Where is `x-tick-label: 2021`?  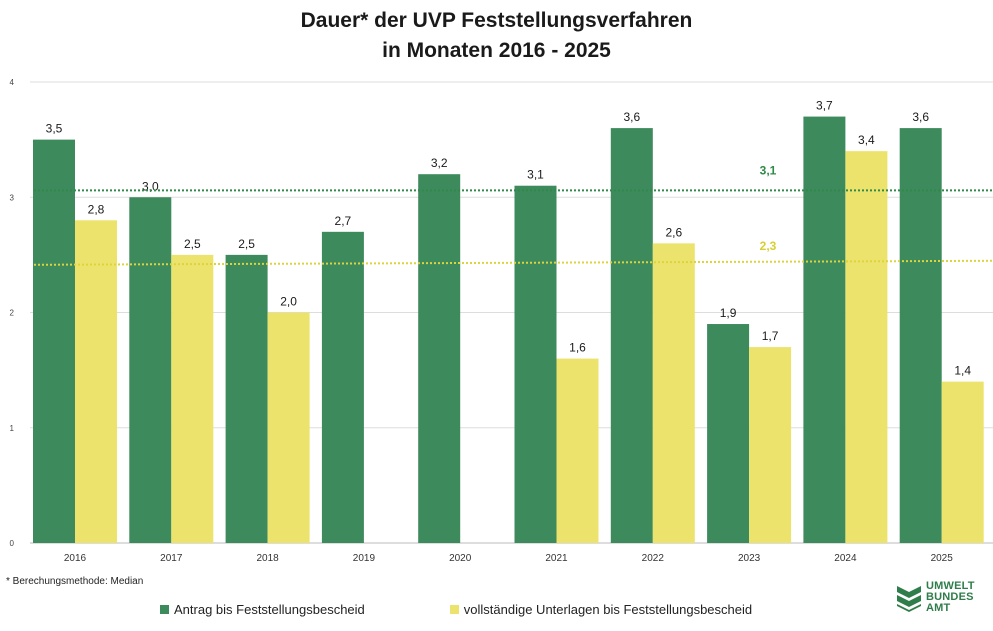
x-tick-label: 2021 is located at coordinates (556, 558).